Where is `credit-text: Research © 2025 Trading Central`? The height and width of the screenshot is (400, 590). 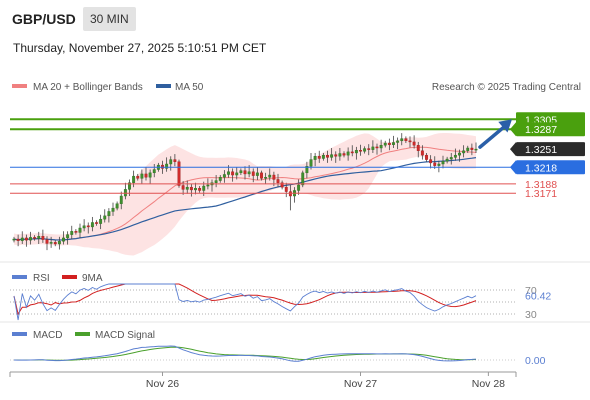 credit-text: Research © 2025 Trading Central is located at coordinates (506, 87).